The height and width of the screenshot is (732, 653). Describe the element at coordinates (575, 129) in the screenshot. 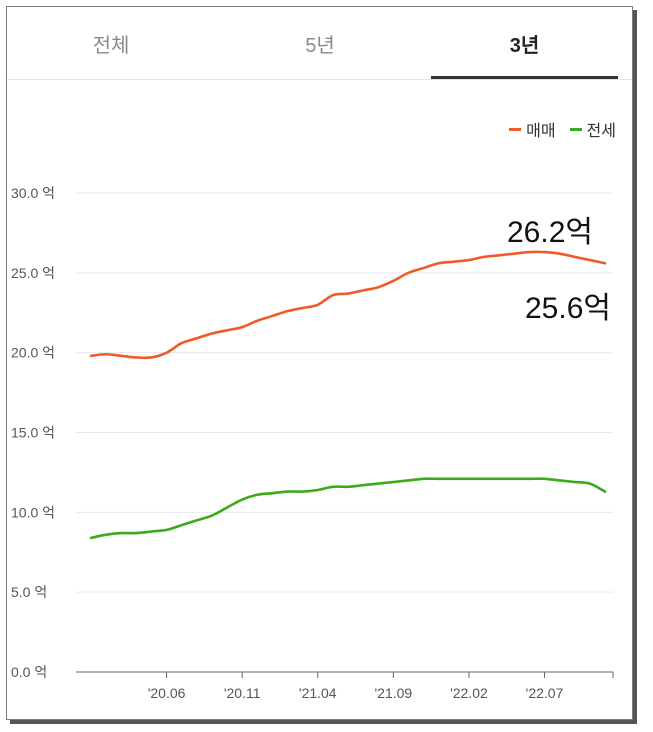

I see `jeonse-swatch-icon` at that location.